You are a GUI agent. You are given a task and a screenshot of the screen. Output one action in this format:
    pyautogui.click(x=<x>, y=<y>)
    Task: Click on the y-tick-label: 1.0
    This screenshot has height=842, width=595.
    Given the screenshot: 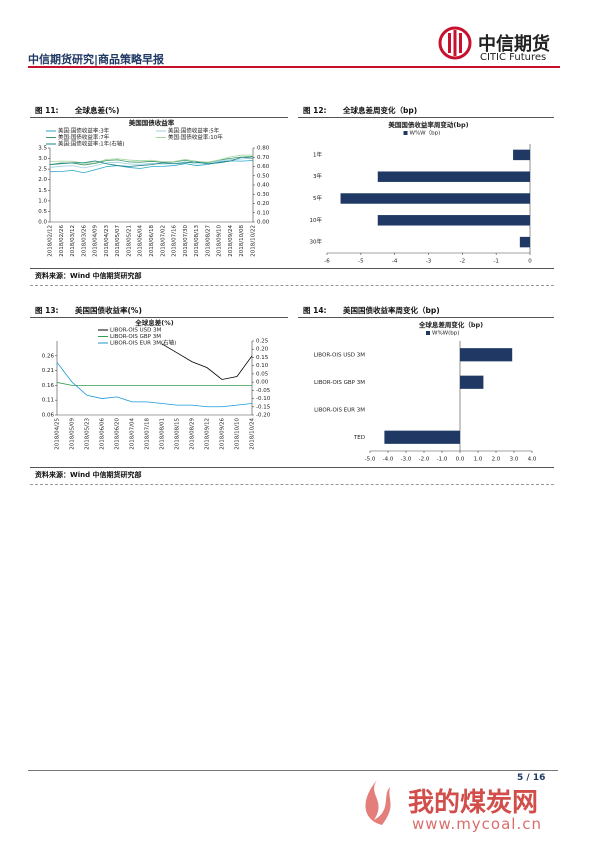 What is the action you would take?
    pyautogui.click(x=42, y=201)
    